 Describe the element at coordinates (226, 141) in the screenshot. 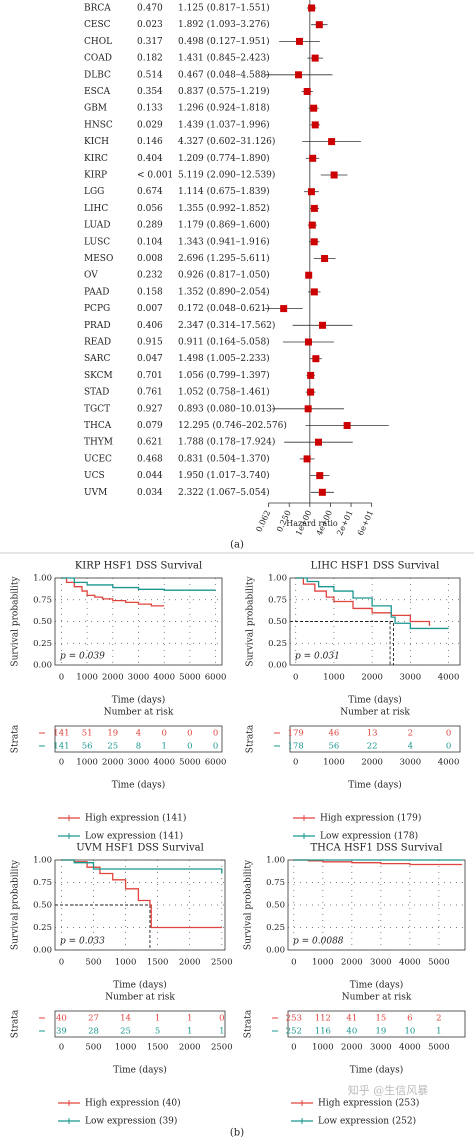

I see `hr-label: 4.327 (0.602–31.126)` at that location.